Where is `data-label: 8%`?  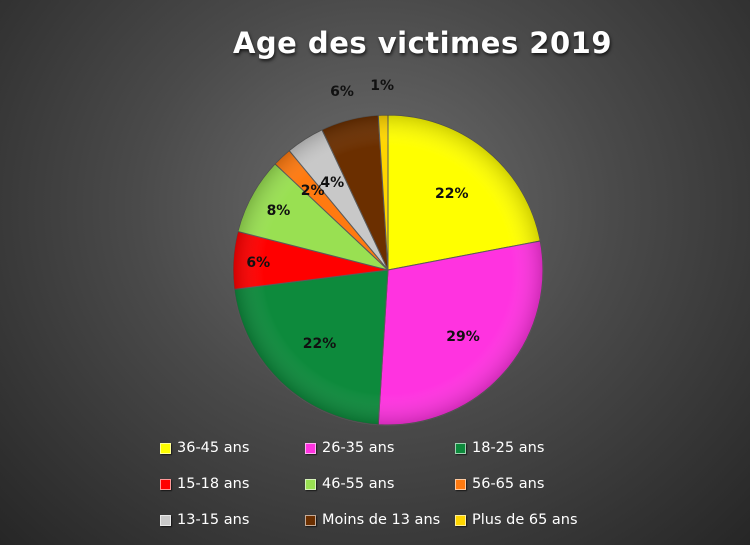
data-label: 8% is located at coordinates (279, 211).